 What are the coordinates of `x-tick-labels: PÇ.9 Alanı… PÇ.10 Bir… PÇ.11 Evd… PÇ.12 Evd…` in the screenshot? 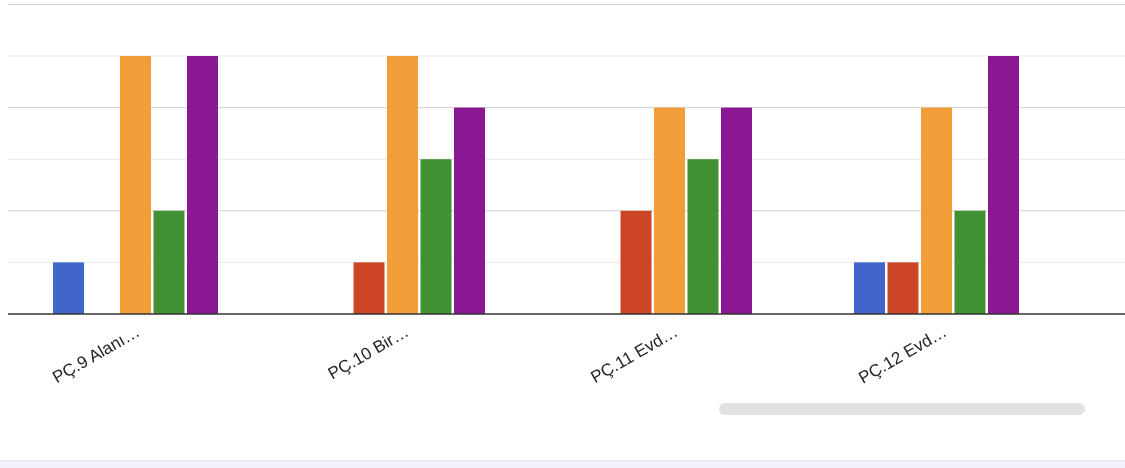 It's located at (499, 355).